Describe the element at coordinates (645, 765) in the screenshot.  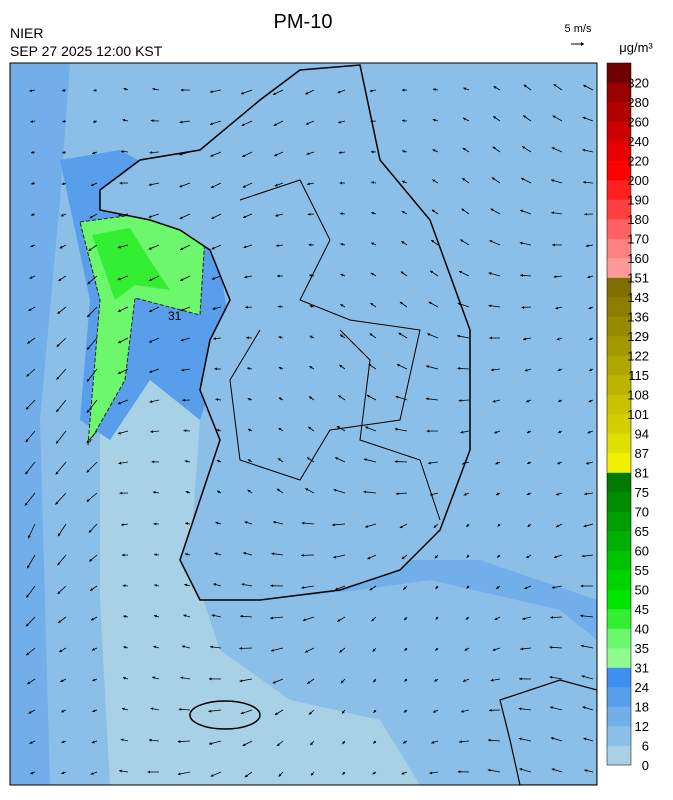
I see `colorbar-label: 0` at that location.